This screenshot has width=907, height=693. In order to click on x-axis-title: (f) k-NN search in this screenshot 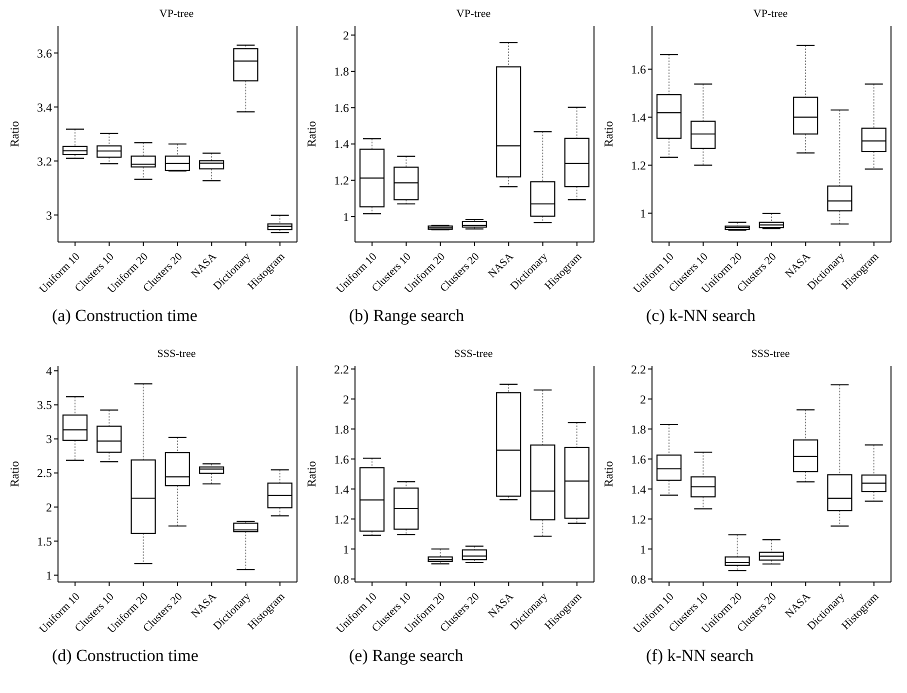, I will do `click(700, 656)`.